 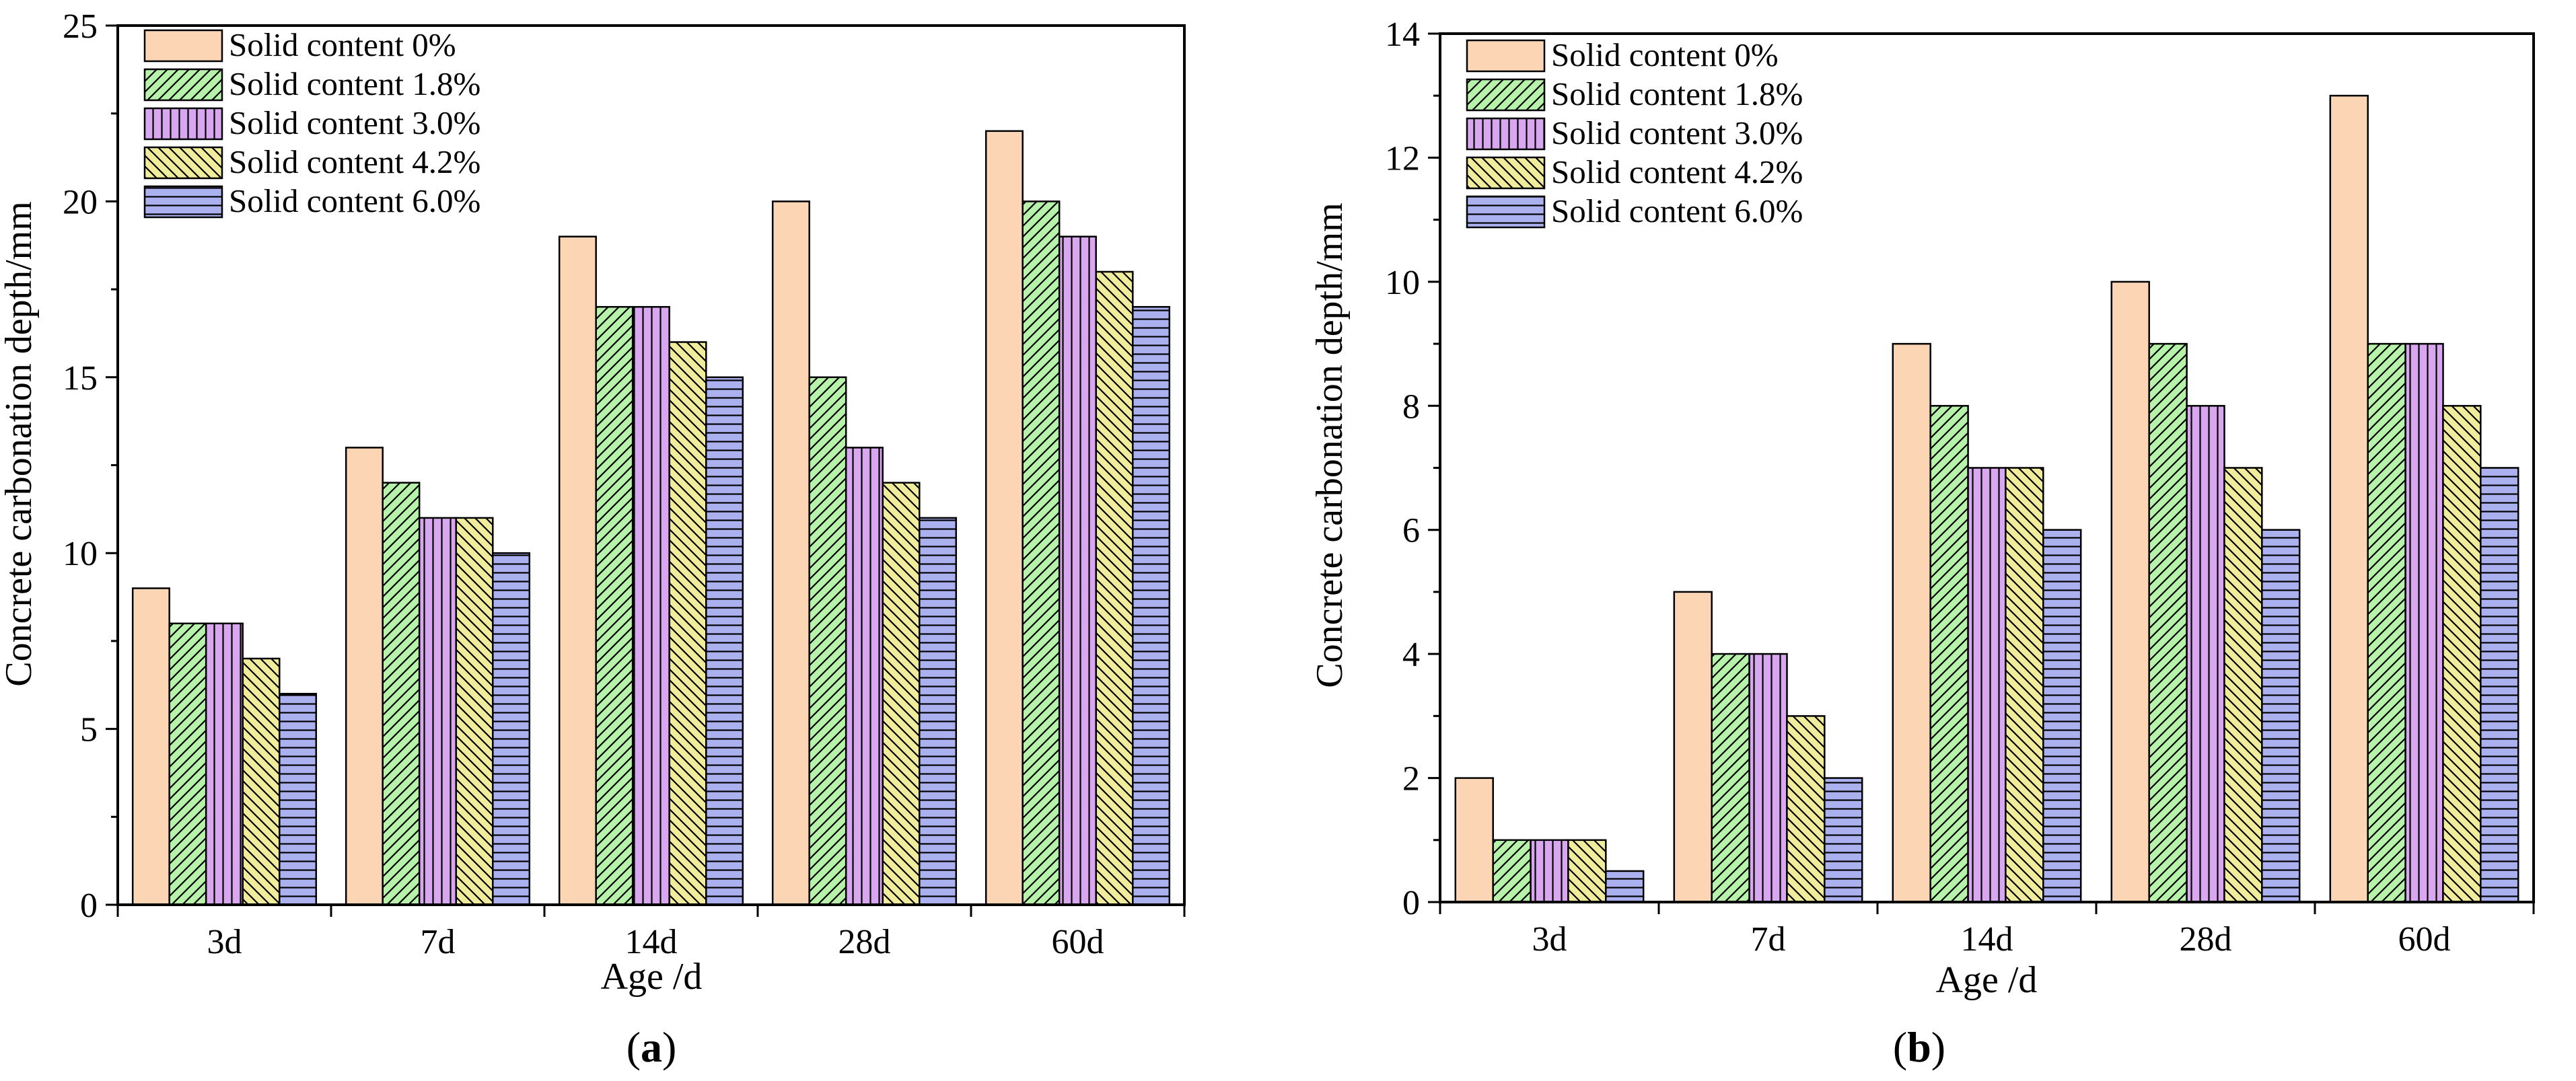 What do you see at coordinates (1041, 553) in the screenshot?
I see `bar-a-solid-content-1-8-60d` at bounding box center [1041, 553].